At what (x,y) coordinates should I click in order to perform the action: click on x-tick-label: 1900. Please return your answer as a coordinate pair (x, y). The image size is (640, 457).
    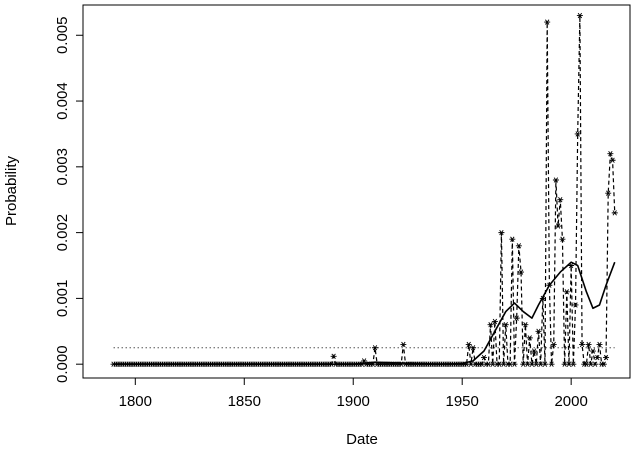
    Looking at the image, I should click on (353, 401).